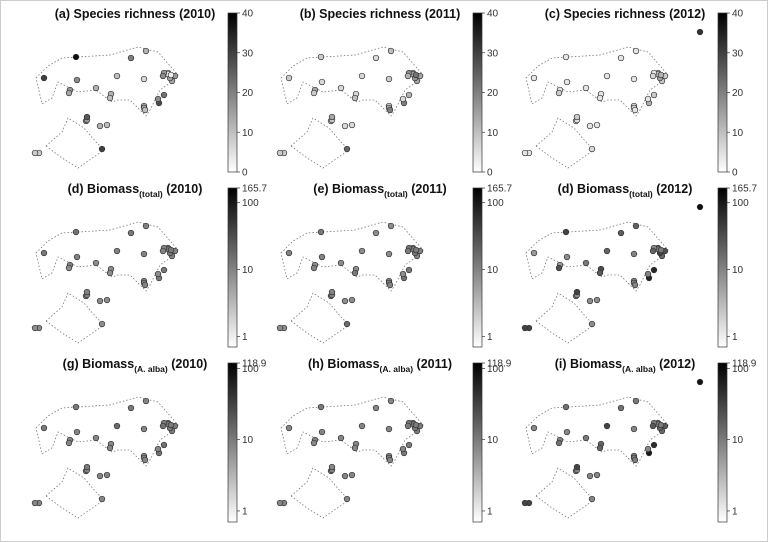  I want to click on panel-title: (d) Biomass(total) (2012), so click(625, 190).